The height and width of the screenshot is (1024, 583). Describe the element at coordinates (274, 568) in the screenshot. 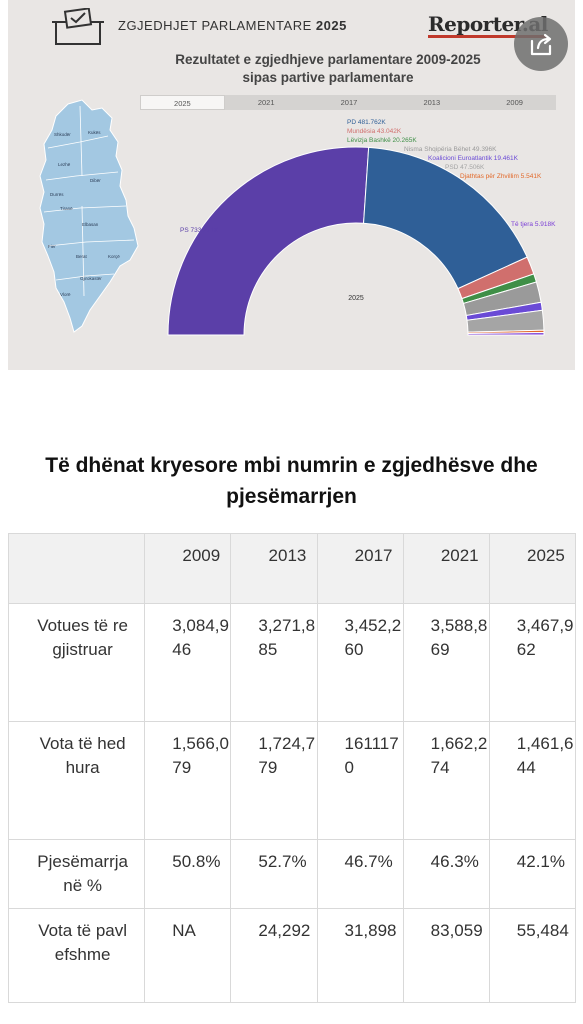

I see `table-header-year: 2013` at that location.